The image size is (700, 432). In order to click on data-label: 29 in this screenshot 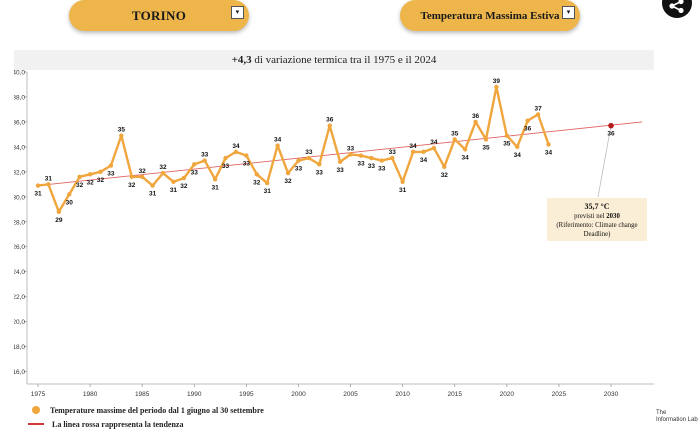, I will do `click(59, 220)`.